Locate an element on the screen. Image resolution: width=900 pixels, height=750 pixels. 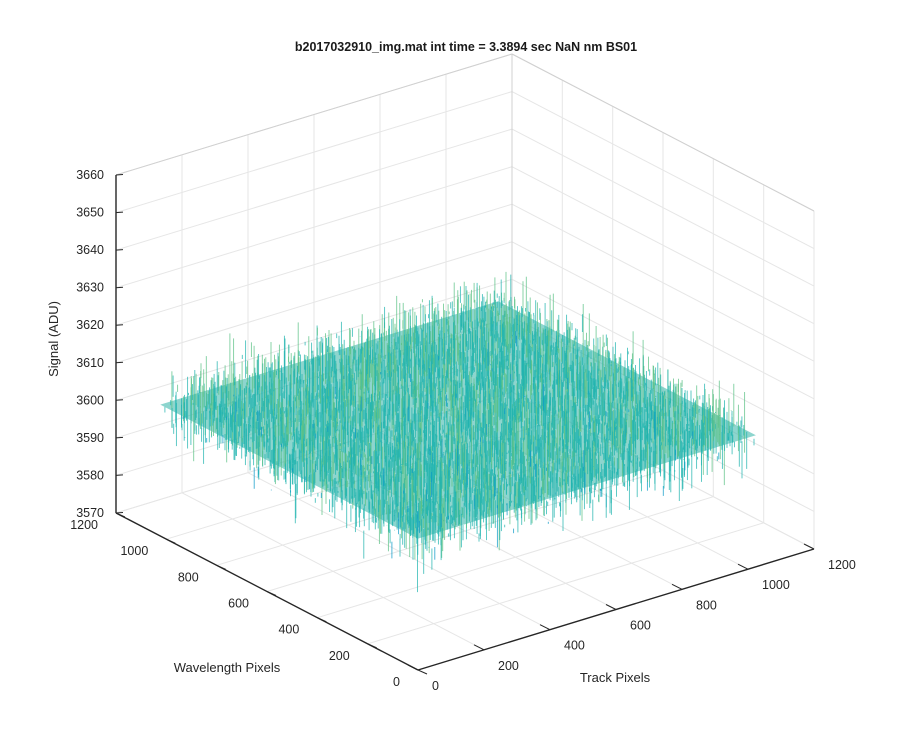
z-tick-label: 3590 is located at coordinates (90, 438).